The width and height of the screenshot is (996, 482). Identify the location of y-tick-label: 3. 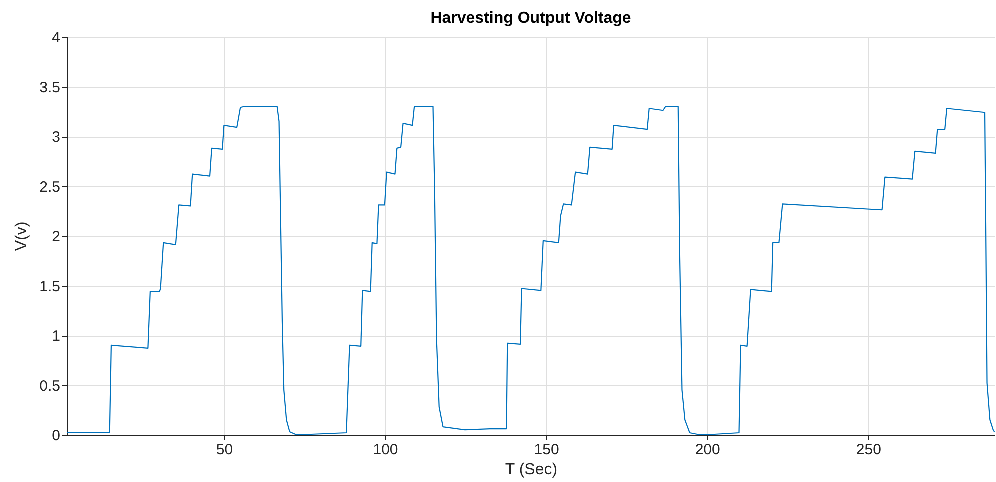
(56, 137).